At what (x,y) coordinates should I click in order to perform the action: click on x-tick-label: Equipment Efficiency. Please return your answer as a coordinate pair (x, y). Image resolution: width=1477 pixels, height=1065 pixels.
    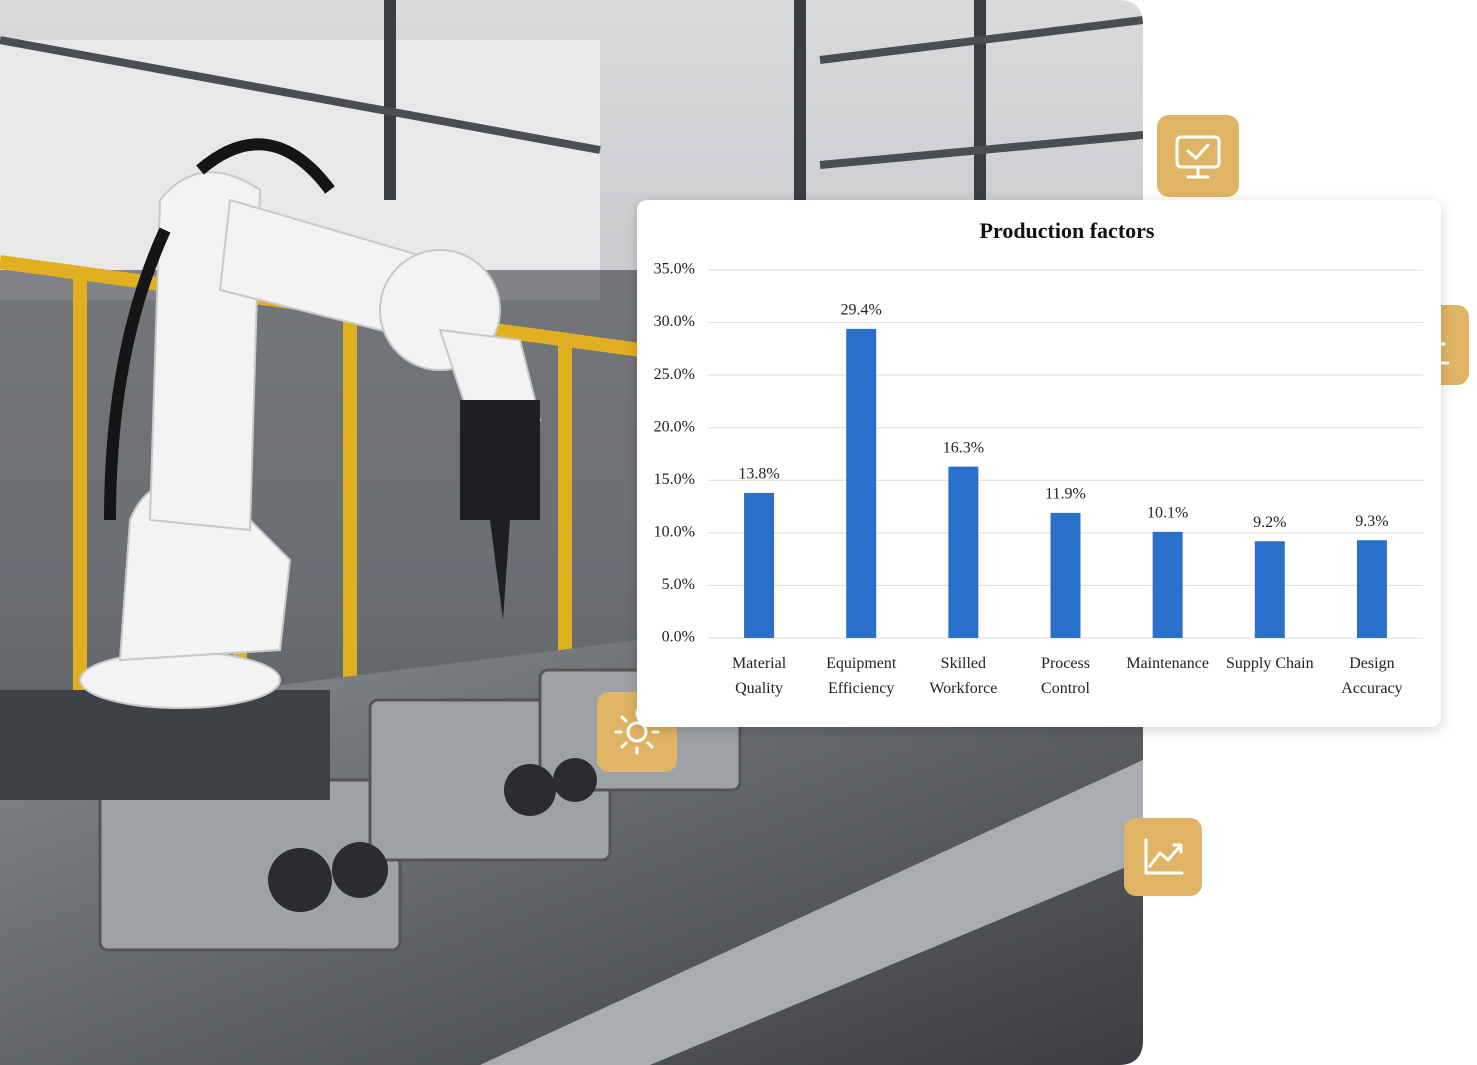
    Looking at the image, I should click on (861, 676).